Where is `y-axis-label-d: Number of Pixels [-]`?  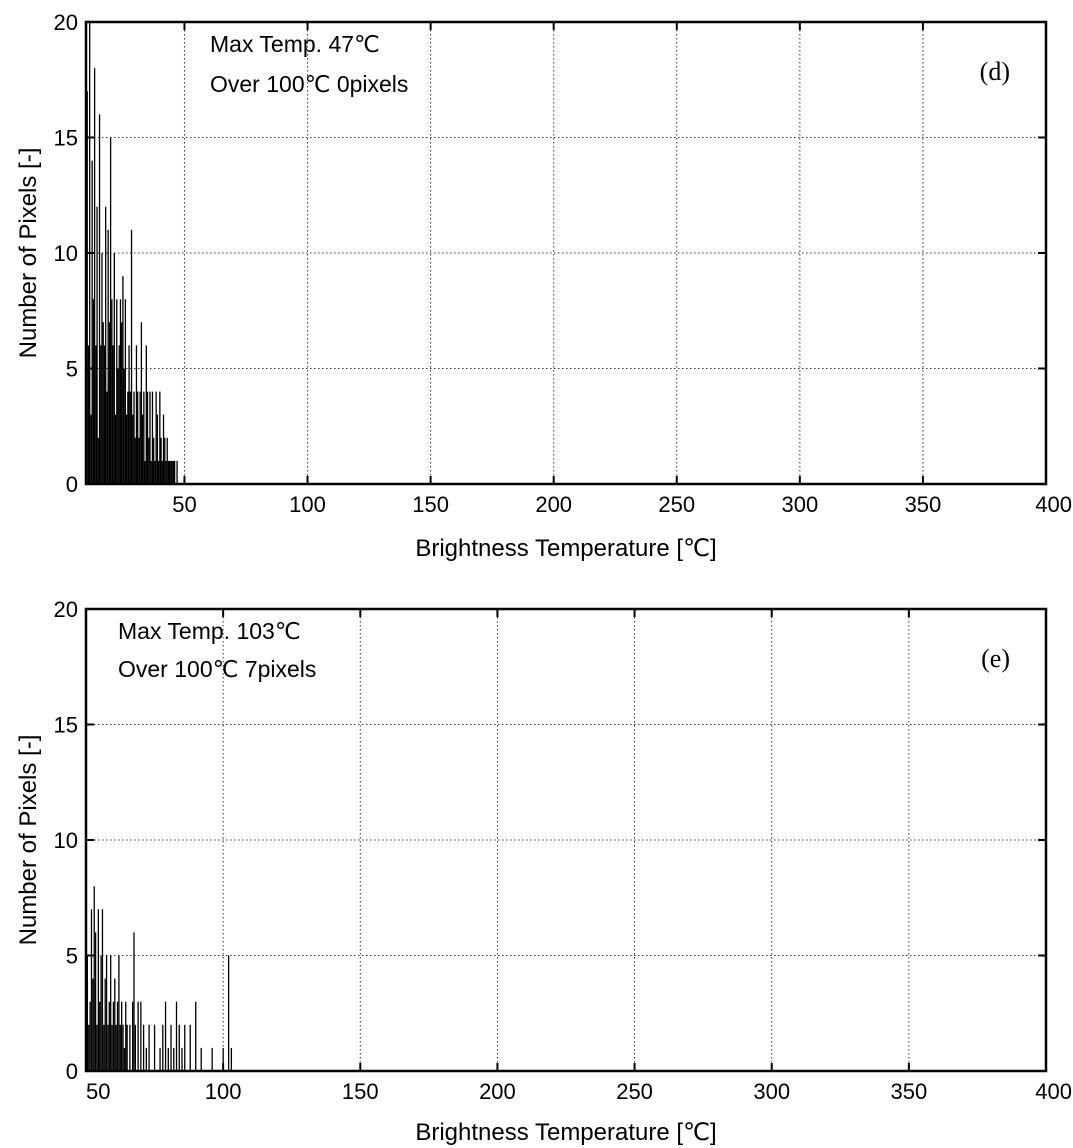 y-axis-label-d: Number of Pixels [-] is located at coordinates (28, 253).